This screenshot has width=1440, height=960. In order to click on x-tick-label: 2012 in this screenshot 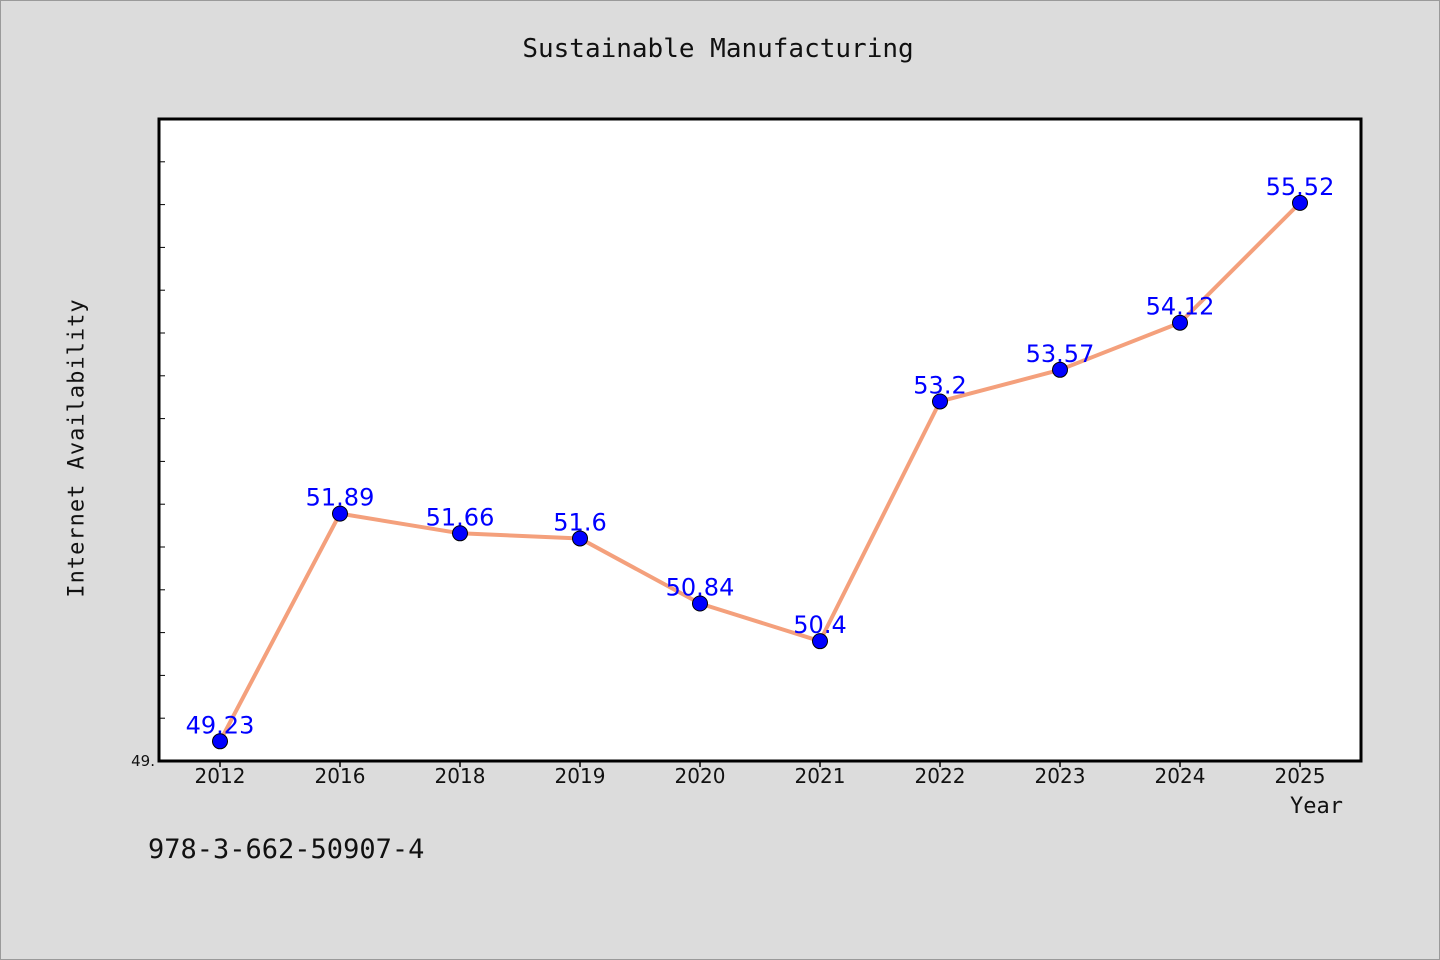, I will do `click(220, 776)`.